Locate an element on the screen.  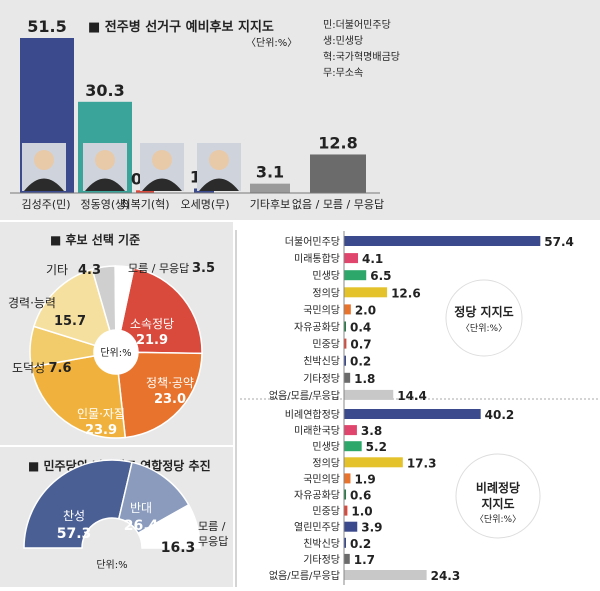
party-value-label: 0.4 is located at coordinates (360, 328).